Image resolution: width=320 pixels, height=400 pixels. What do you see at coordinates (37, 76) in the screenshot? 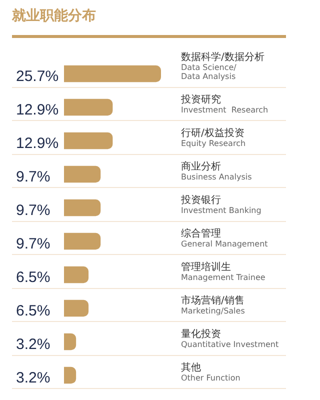
I see `data-label: 25.7%` at bounding box center [37, 76].